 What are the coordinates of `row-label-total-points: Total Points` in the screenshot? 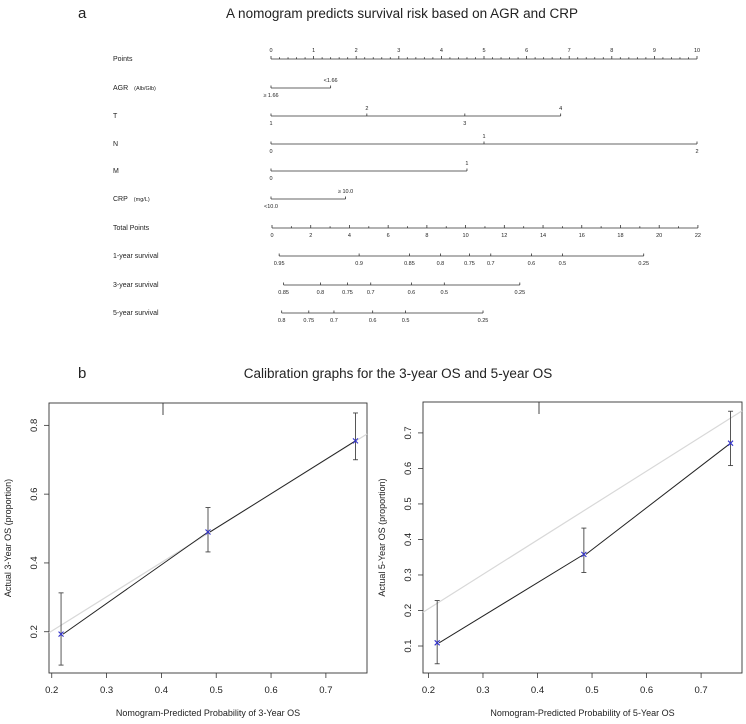 It's located at (131, 228).